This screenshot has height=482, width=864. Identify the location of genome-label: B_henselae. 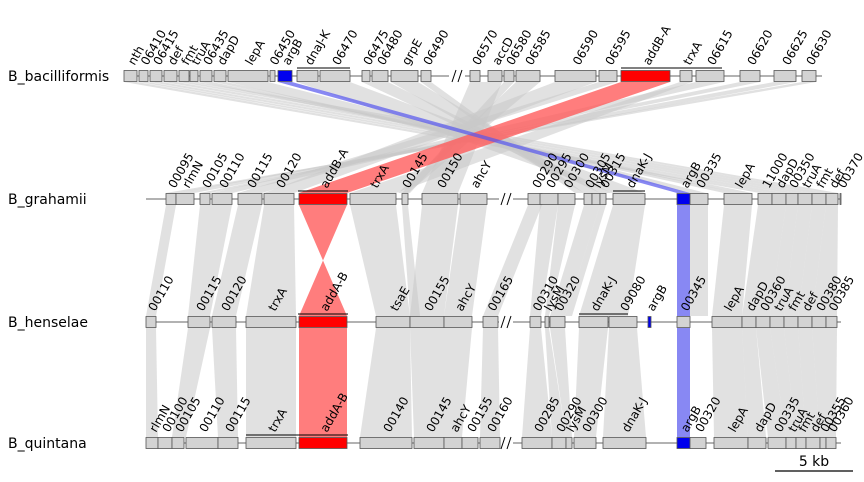
(48, 323).